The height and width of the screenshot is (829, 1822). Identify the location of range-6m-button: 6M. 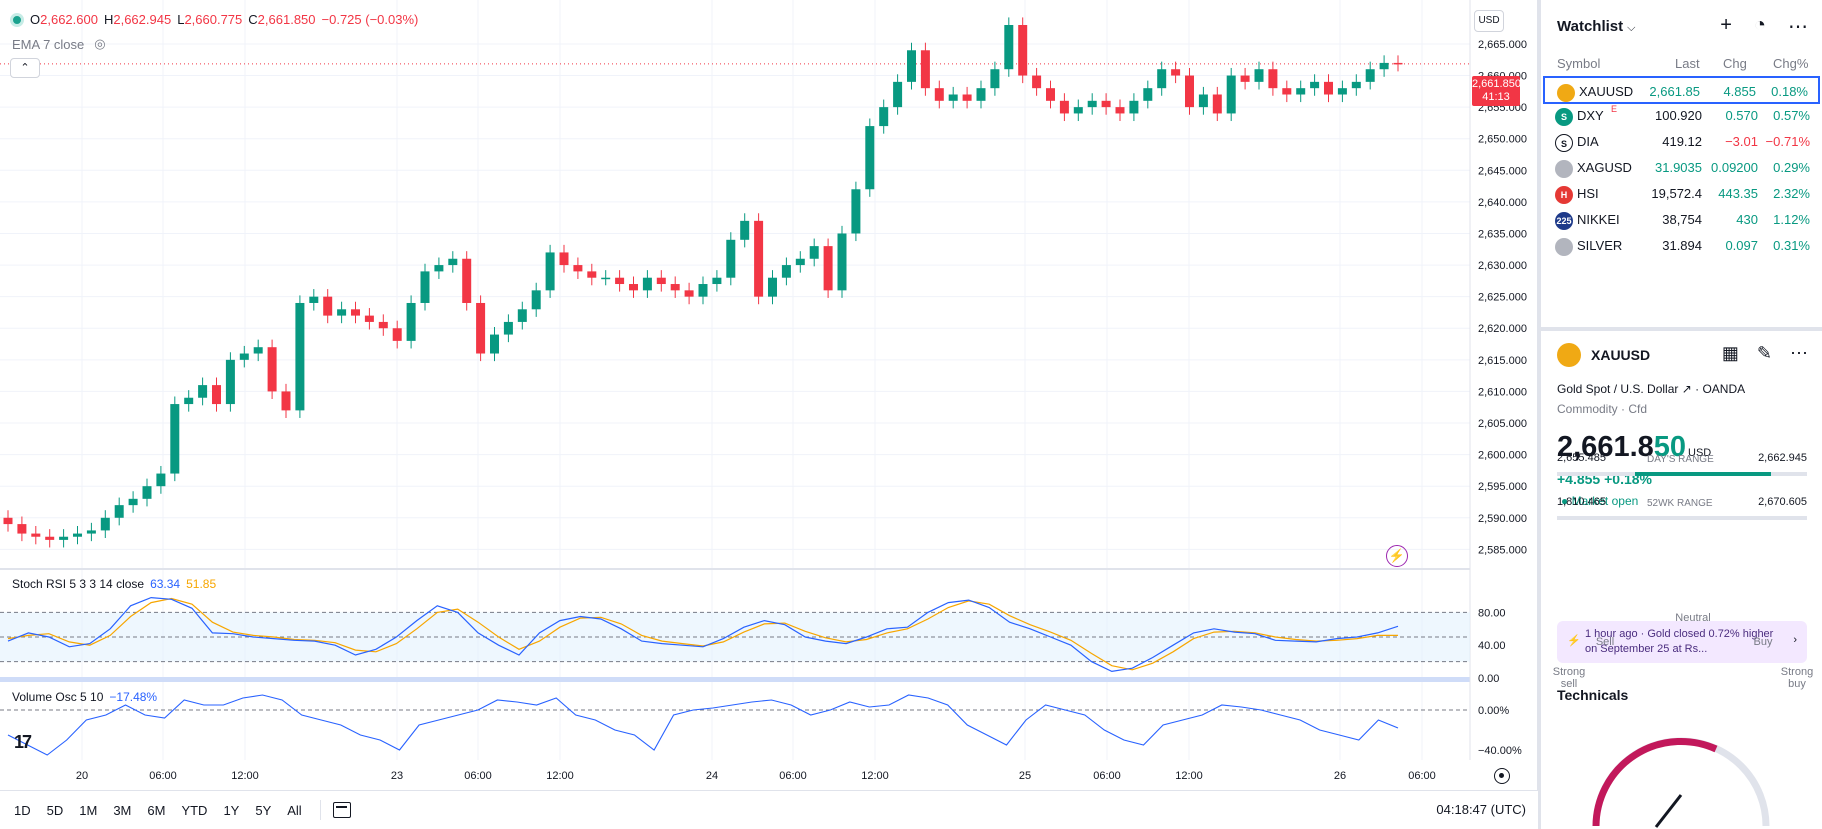
(156, 810).